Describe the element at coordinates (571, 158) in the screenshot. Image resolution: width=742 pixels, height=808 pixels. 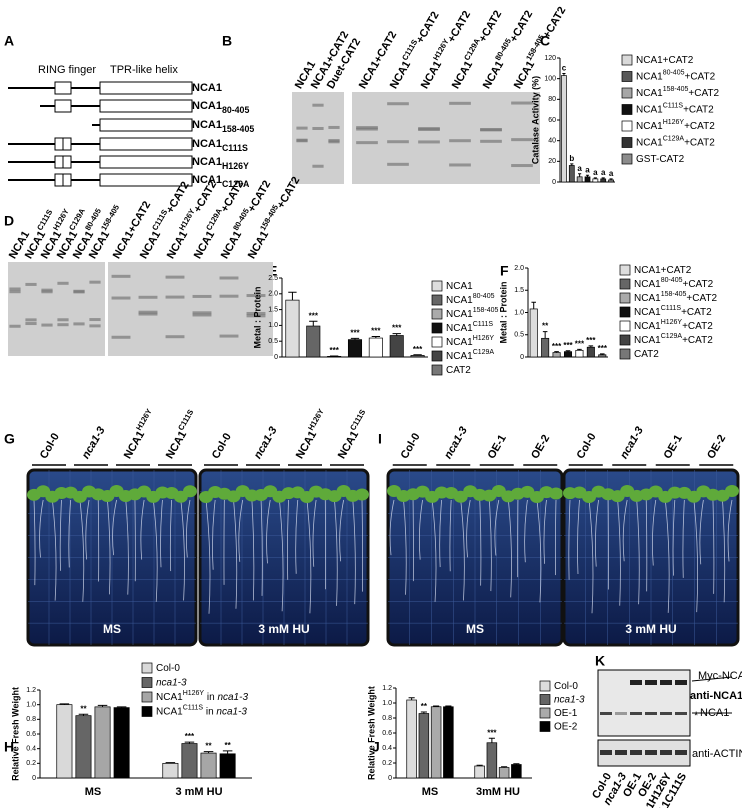
I see `significance-label: b` at that location.